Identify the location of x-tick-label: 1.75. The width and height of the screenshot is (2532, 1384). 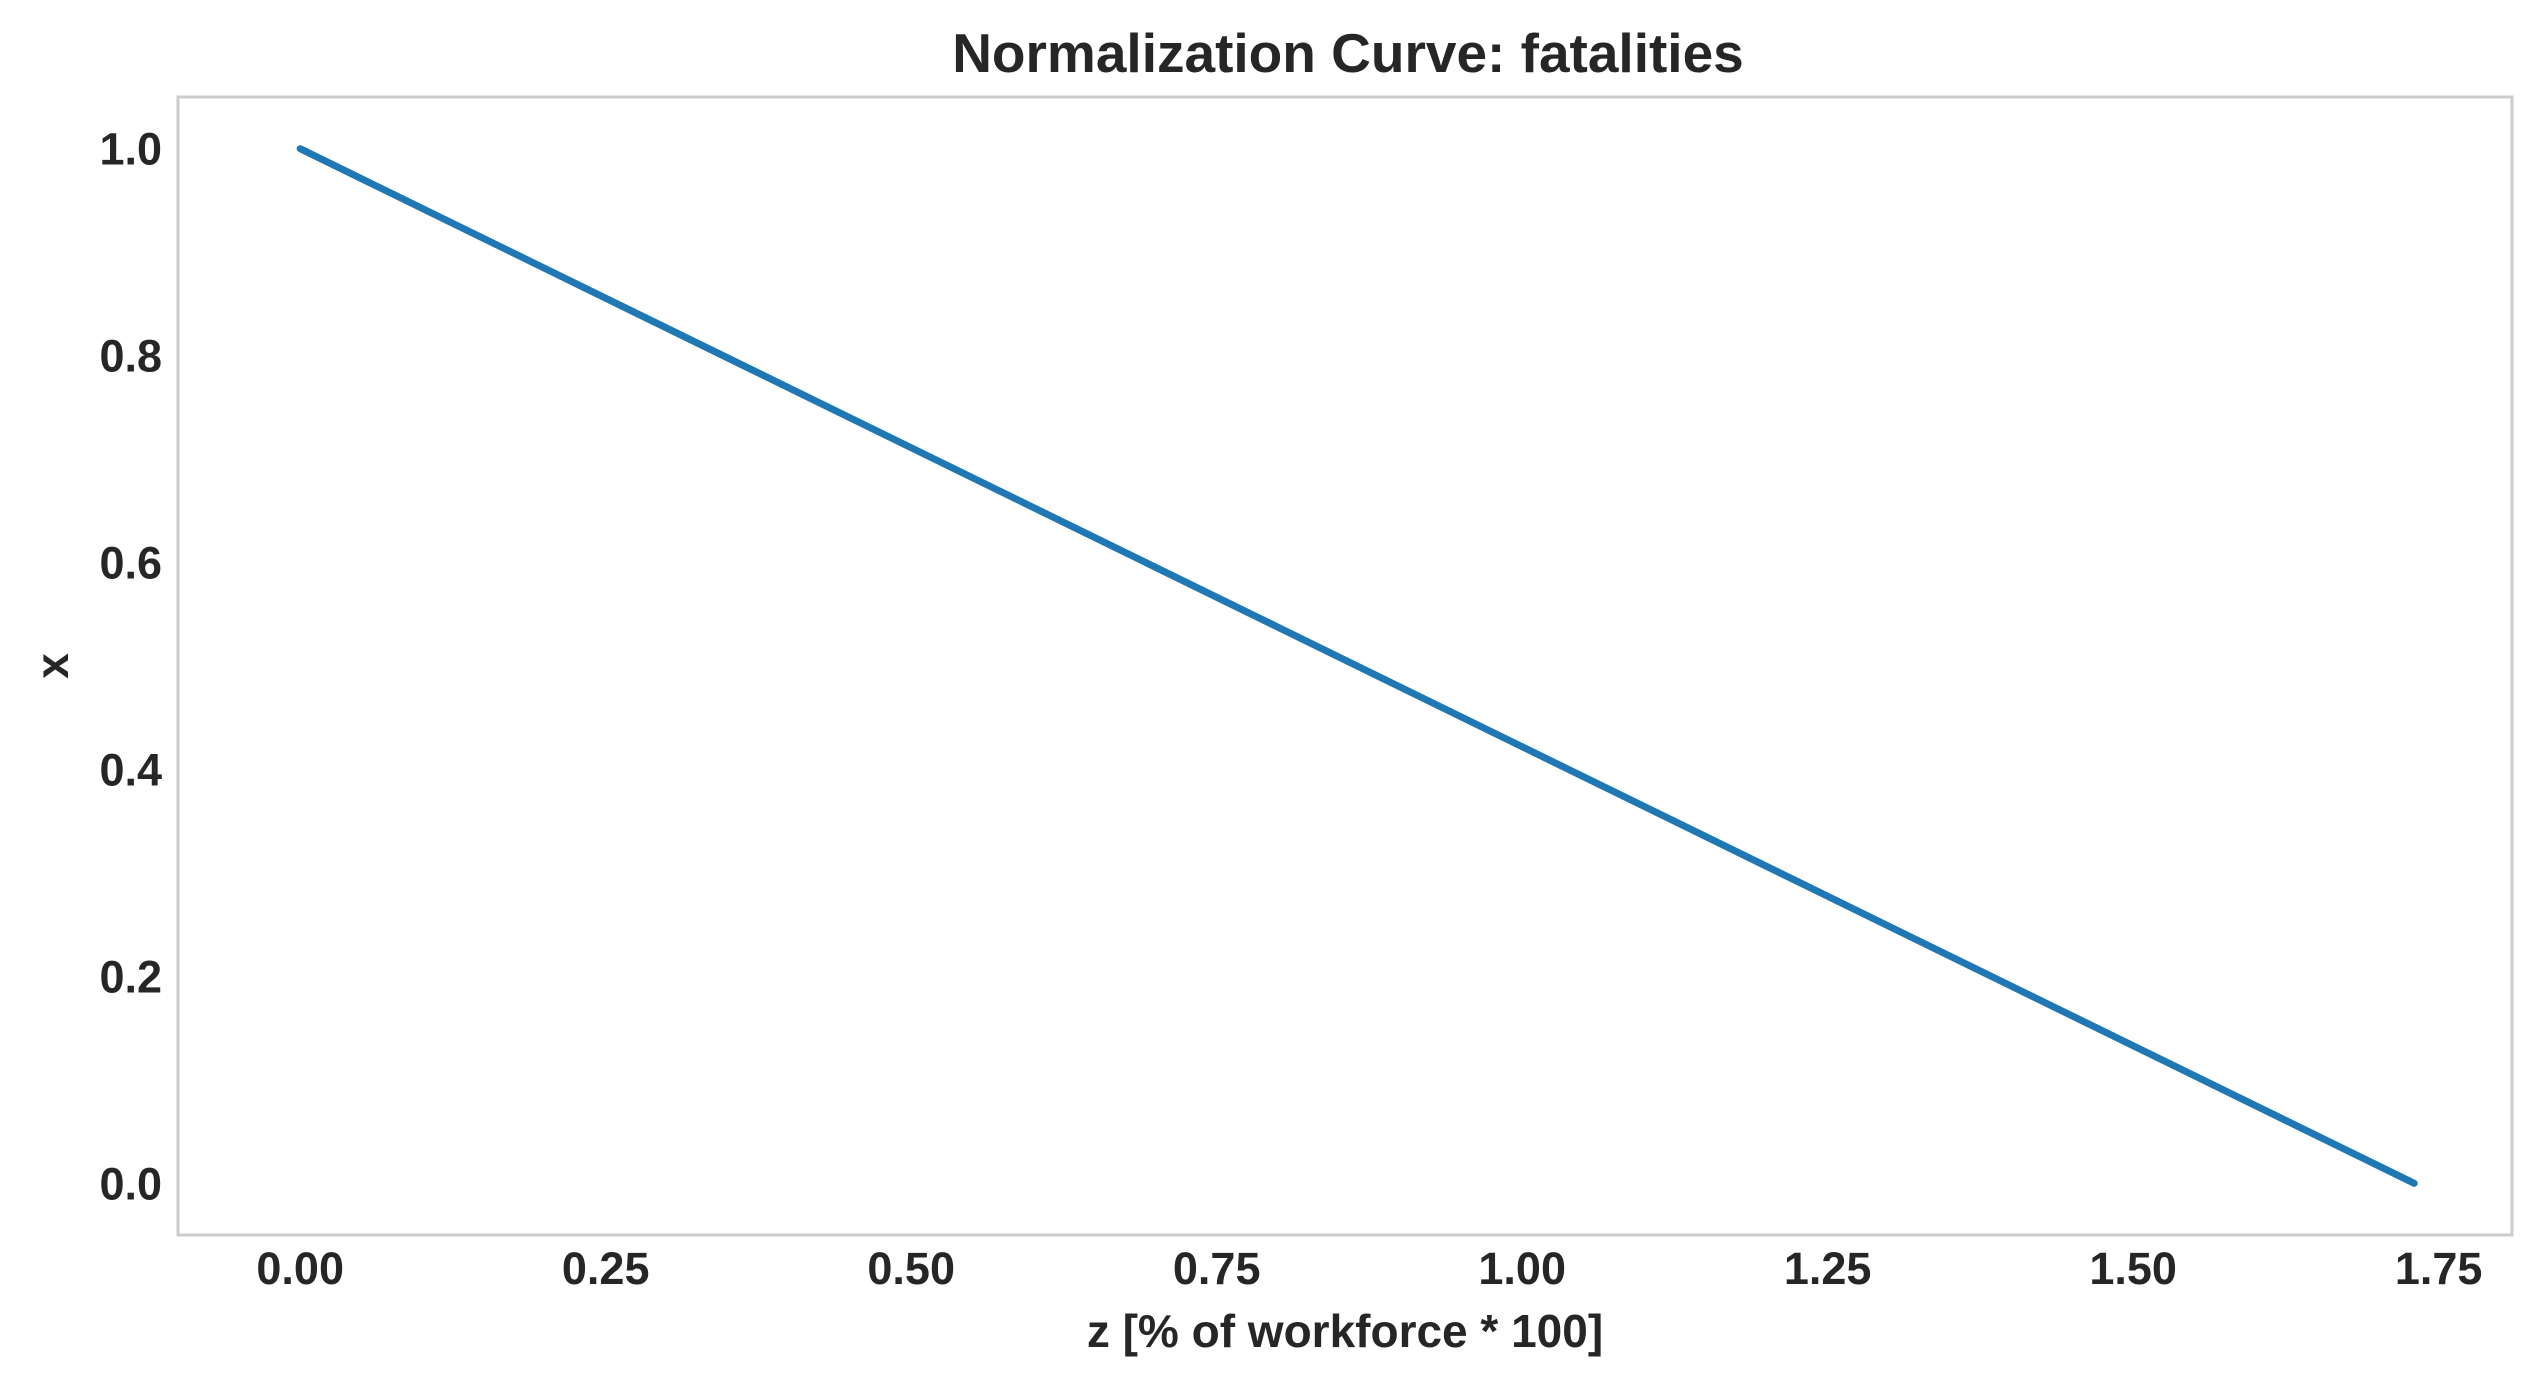
(2439, 1268).